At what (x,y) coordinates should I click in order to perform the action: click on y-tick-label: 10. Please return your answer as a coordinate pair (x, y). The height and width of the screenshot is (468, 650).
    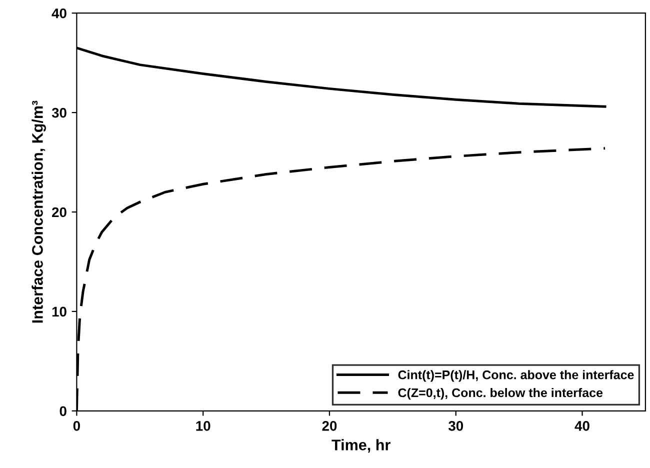
    Looking at the image, I should click on (59, 311).